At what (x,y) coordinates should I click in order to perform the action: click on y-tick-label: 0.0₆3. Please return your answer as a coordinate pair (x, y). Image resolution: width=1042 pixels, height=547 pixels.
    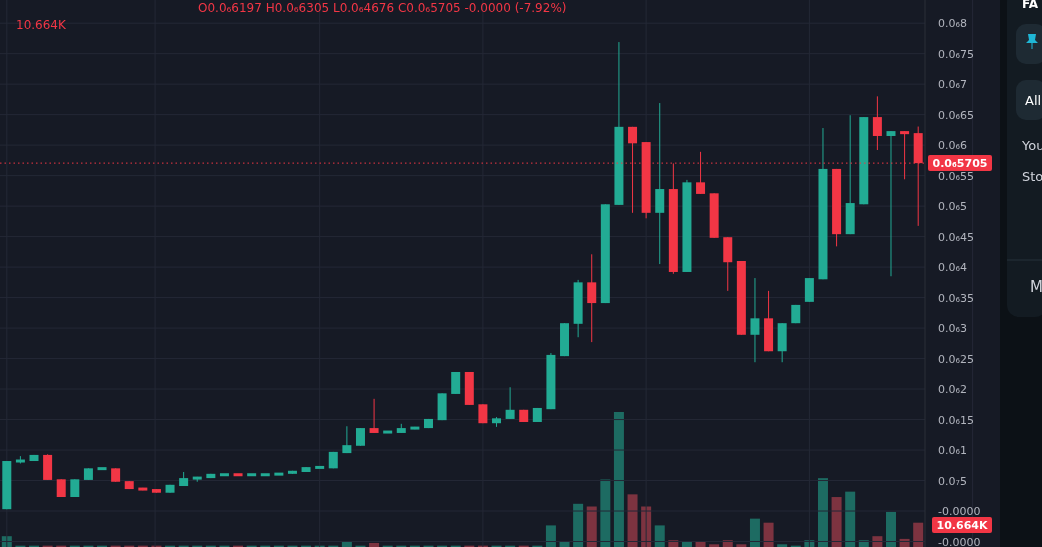
    Looking at the image, I should click on (952, 329).